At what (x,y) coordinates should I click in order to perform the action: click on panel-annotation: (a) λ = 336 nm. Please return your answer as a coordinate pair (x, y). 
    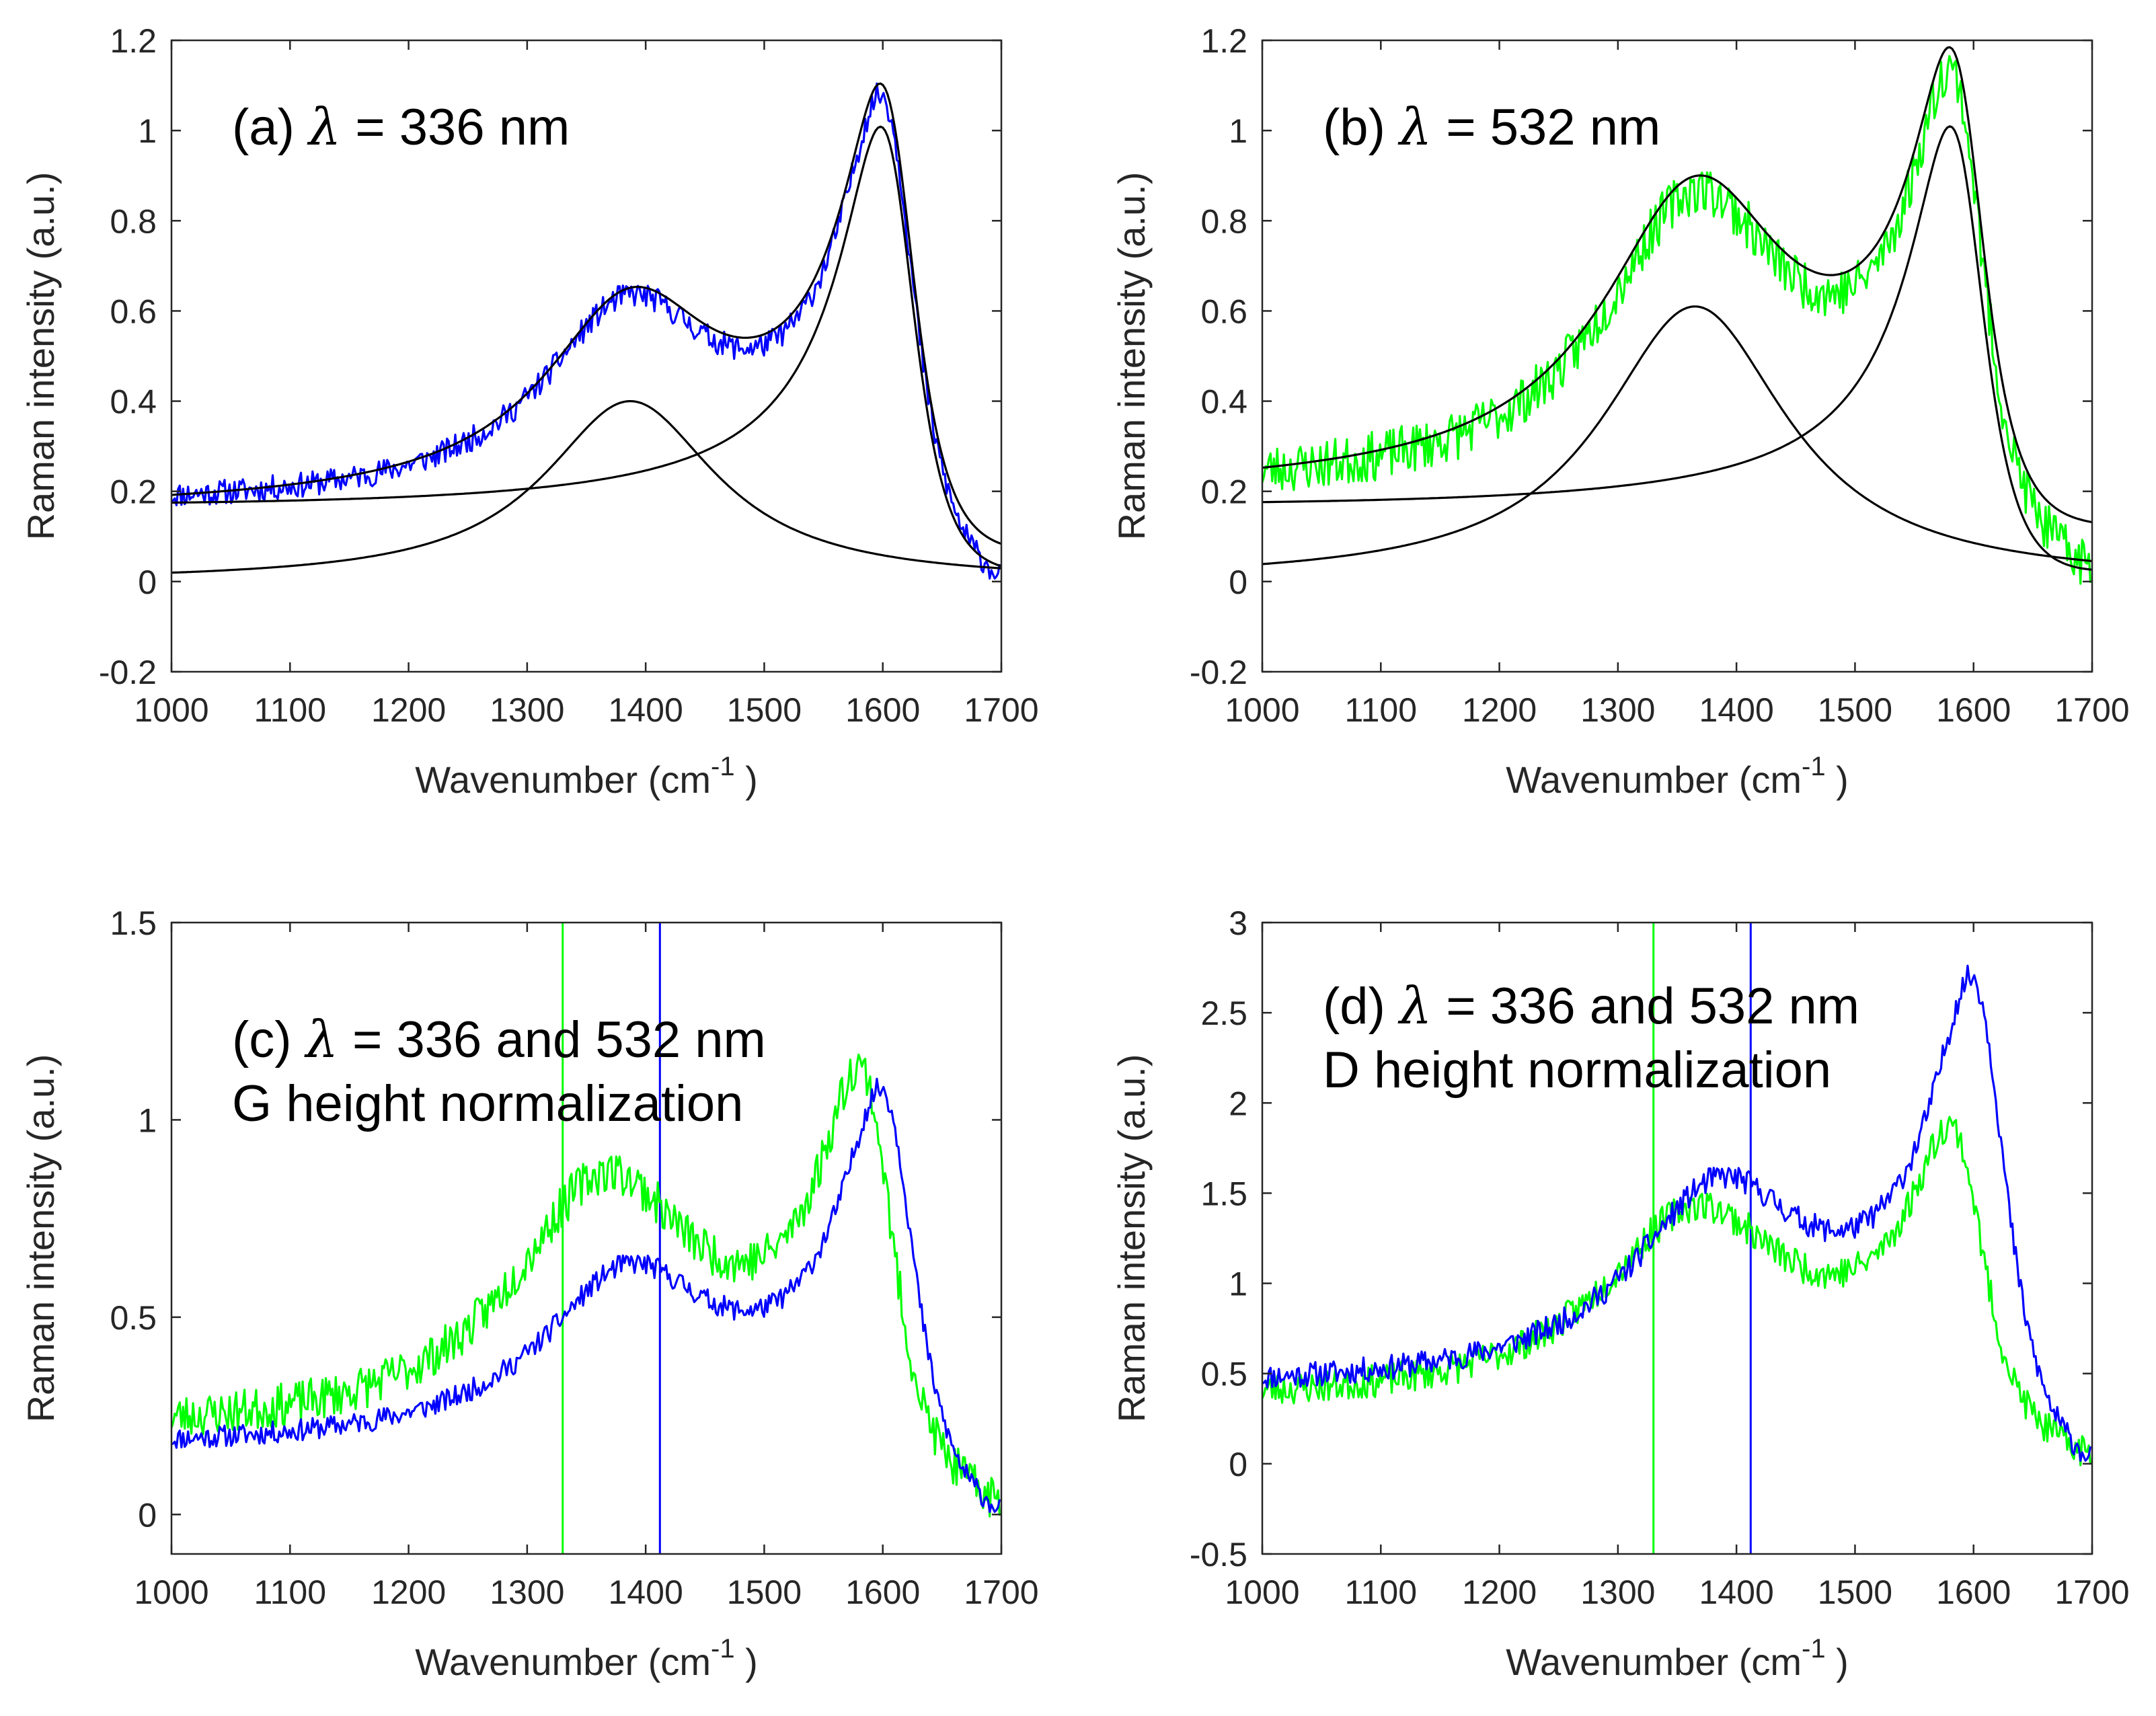
    Looking at the image, I should click on (401, 127).